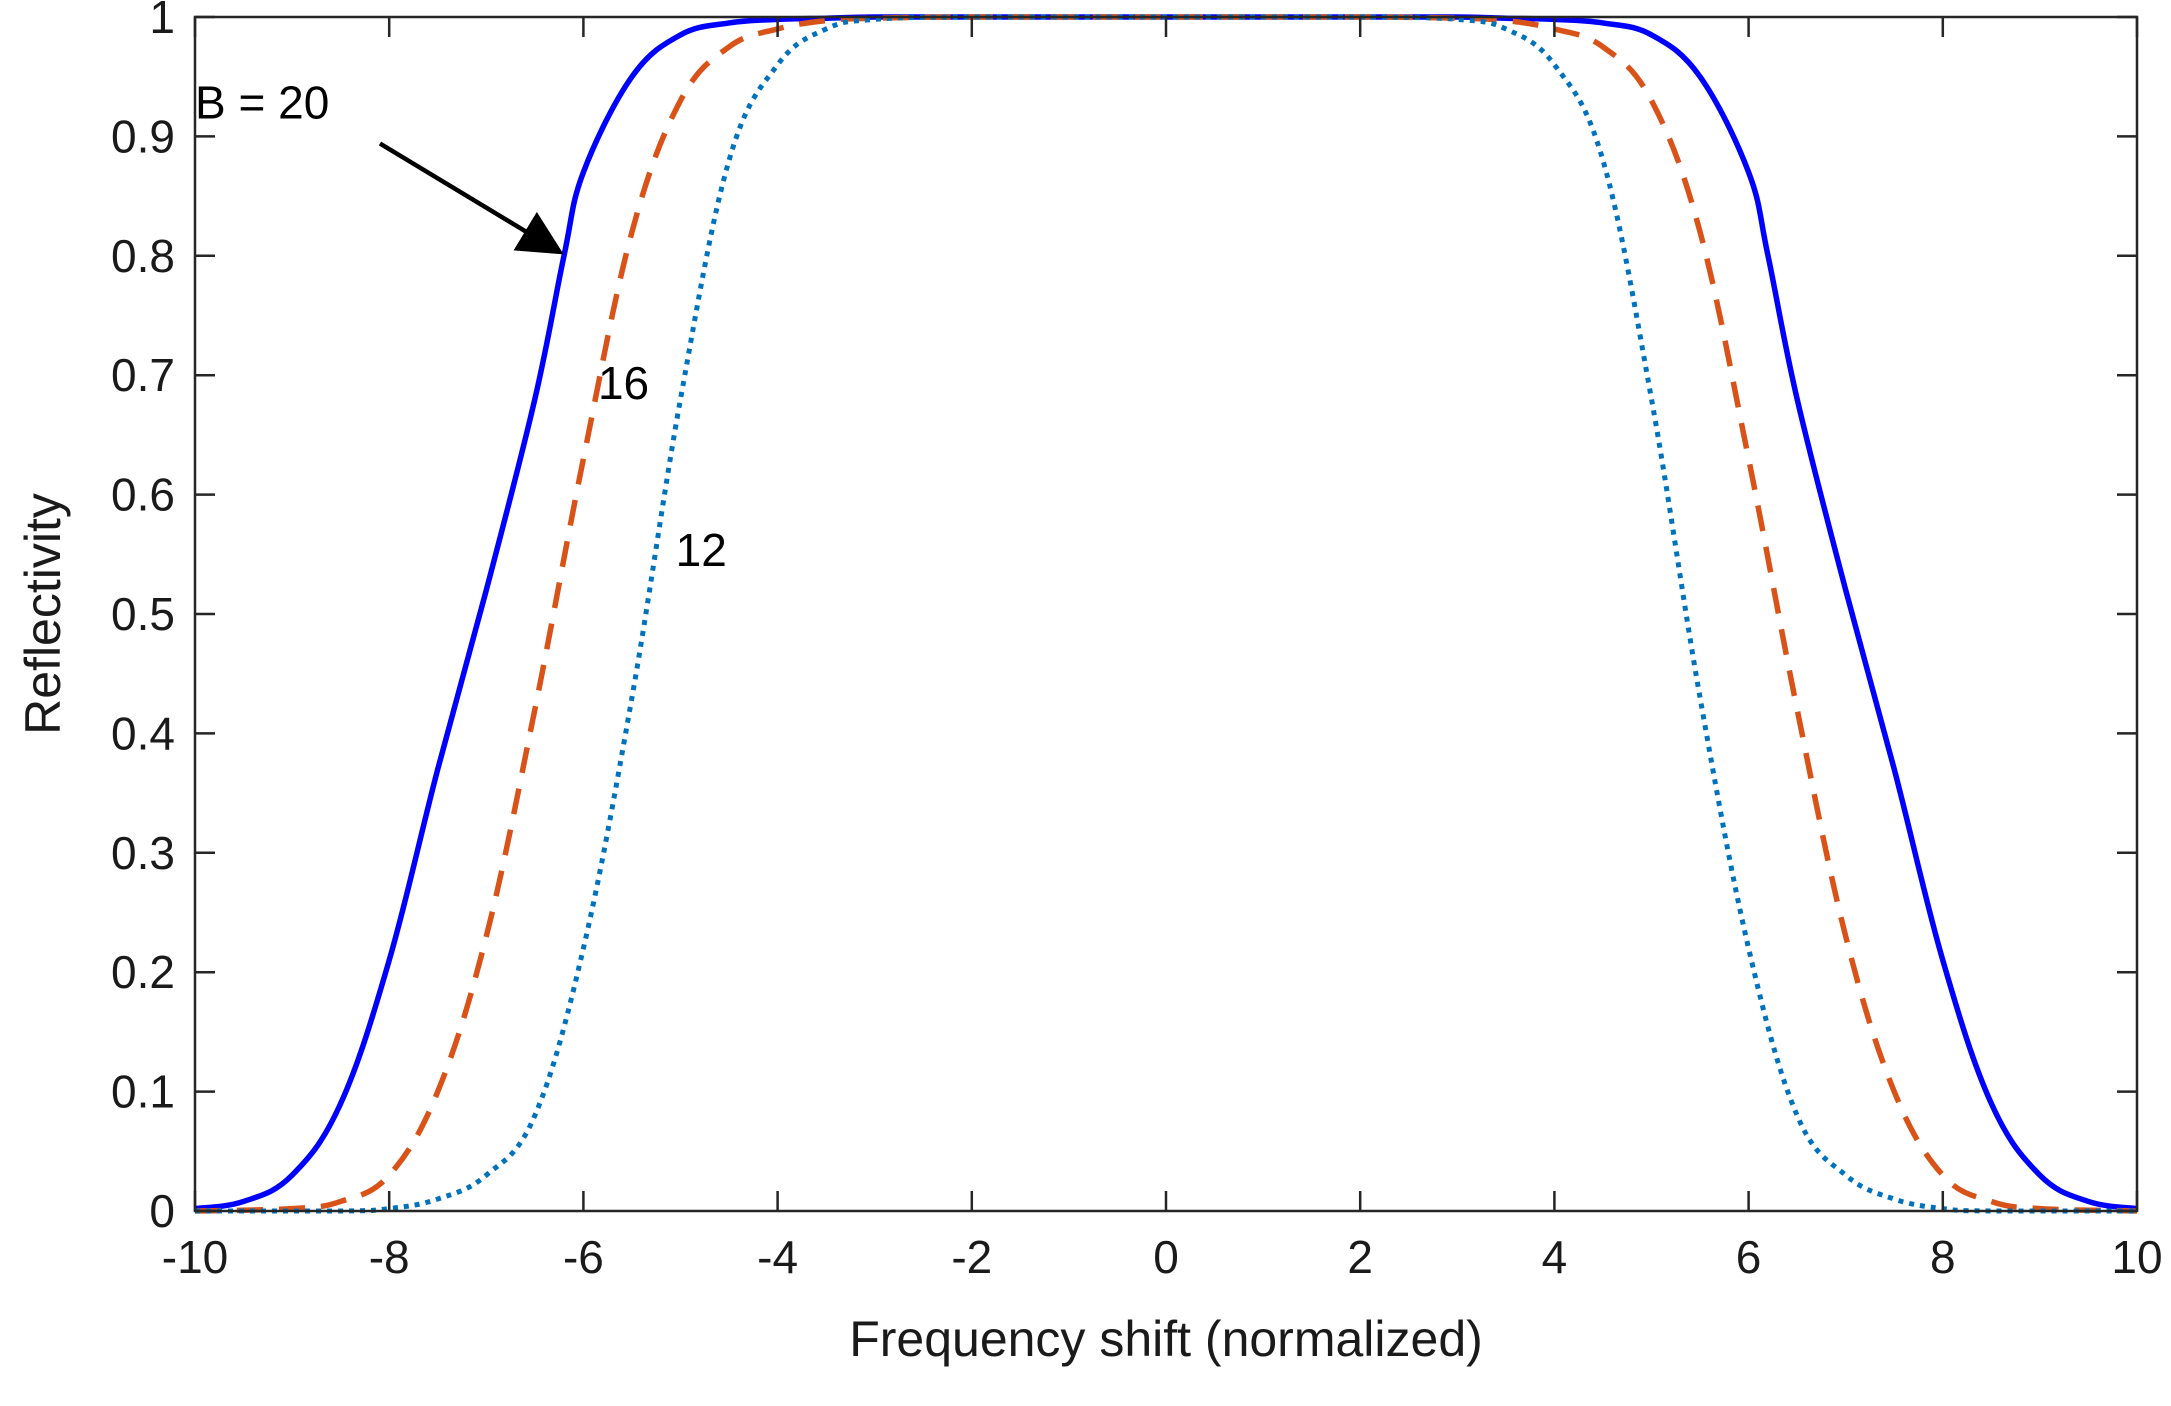 The height and width of the screenshot is (1406, 2171). I want to click on x-axis-title: Frequency shift (normalized), so click(1166, 1339).